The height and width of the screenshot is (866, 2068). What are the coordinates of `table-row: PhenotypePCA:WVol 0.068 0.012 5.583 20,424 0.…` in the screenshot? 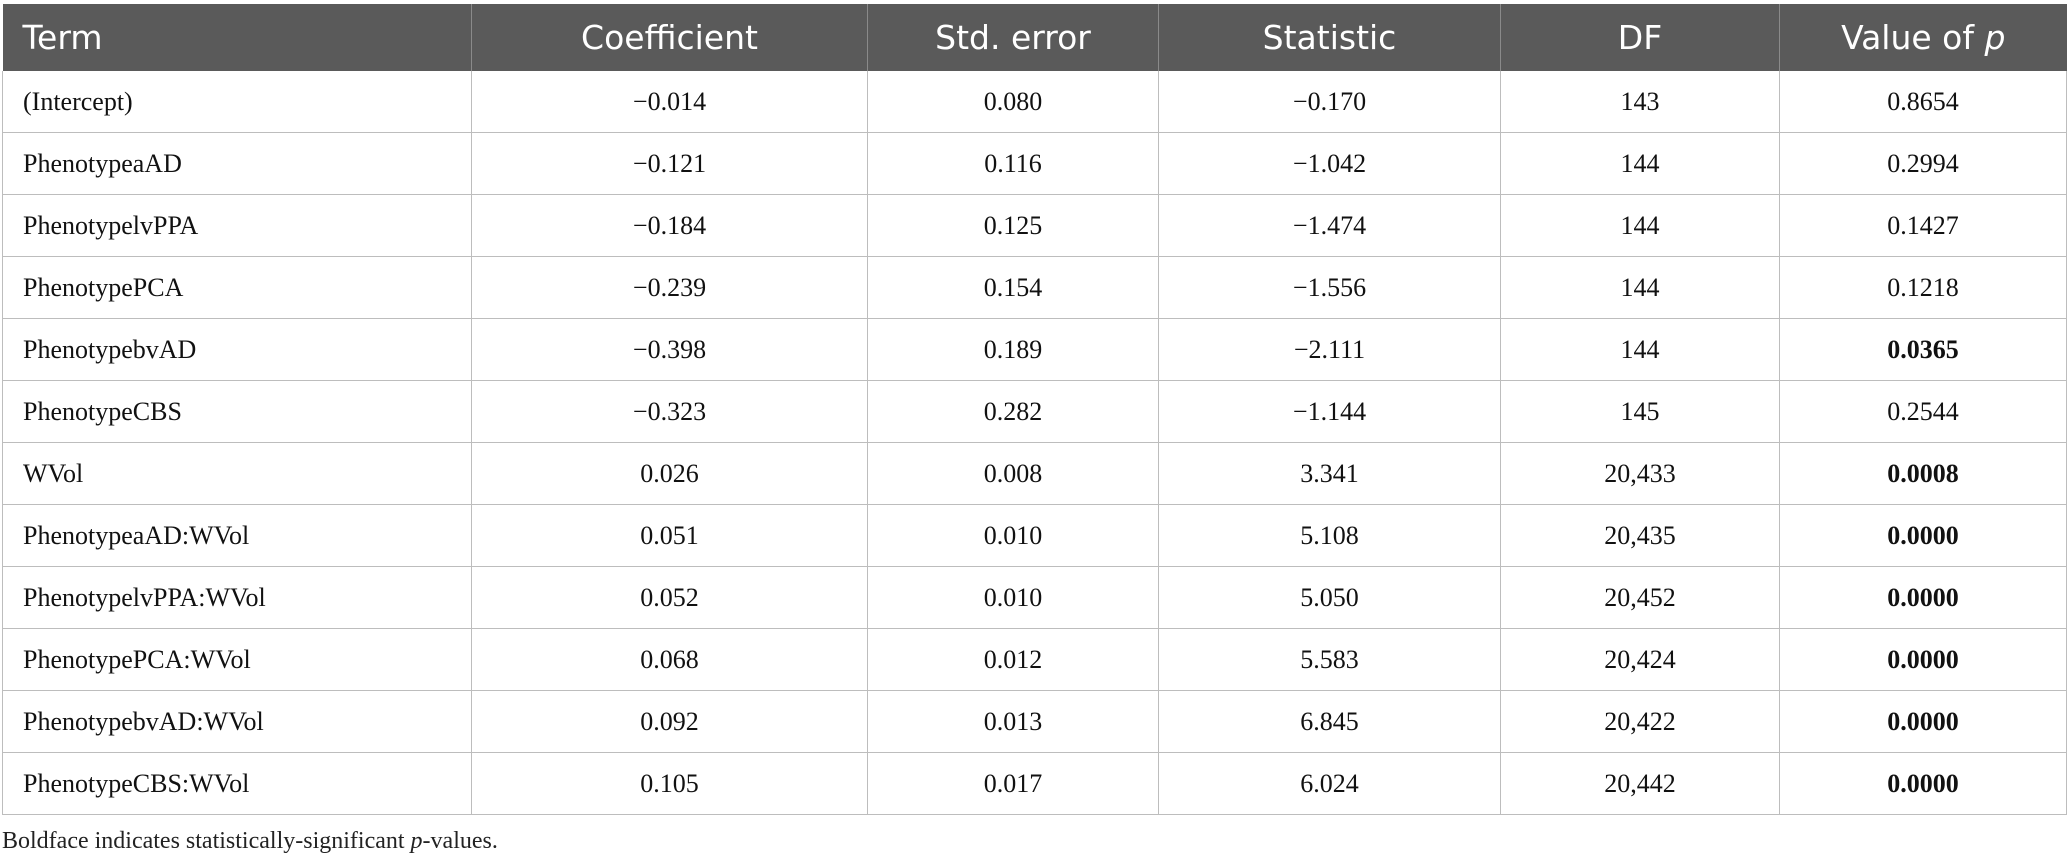 It's located at (1034, 659).